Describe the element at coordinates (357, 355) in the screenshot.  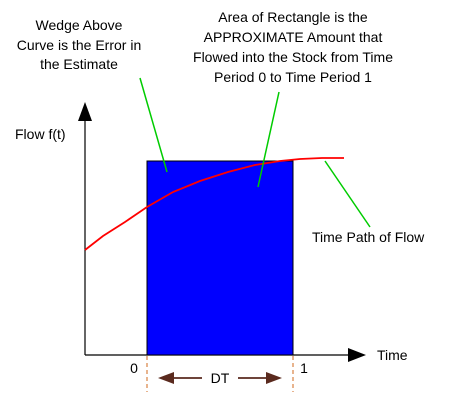
I see `x-axis-arrowhead` at that location.